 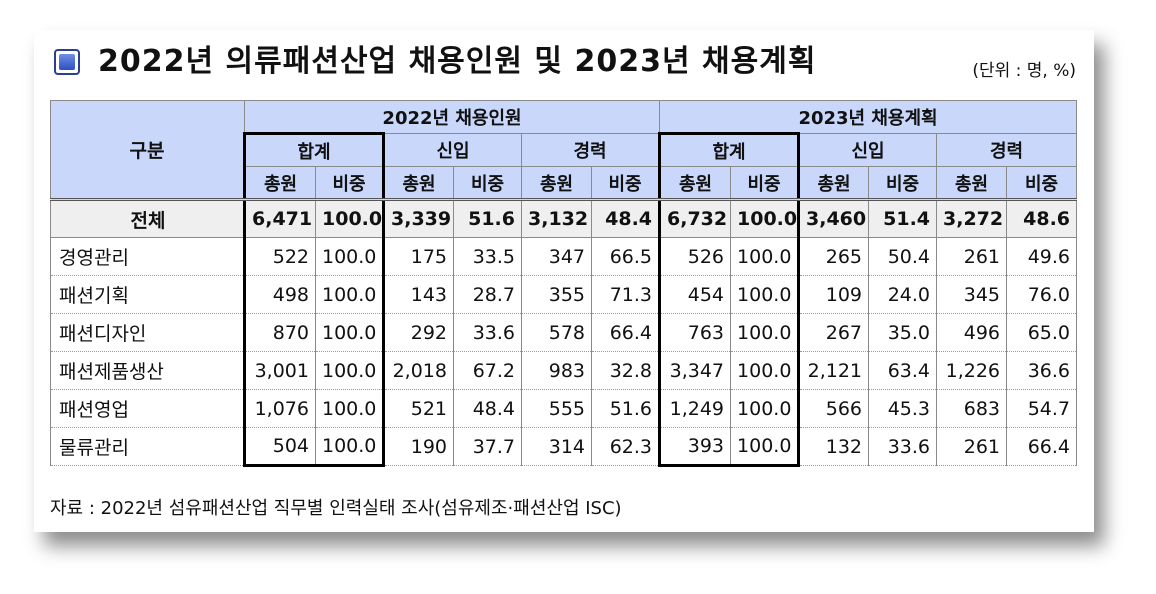 What do you see at coordinates (279, 408) in the screenshot?
I see `cell-count: 1,076` at bounding box center [279, 408].